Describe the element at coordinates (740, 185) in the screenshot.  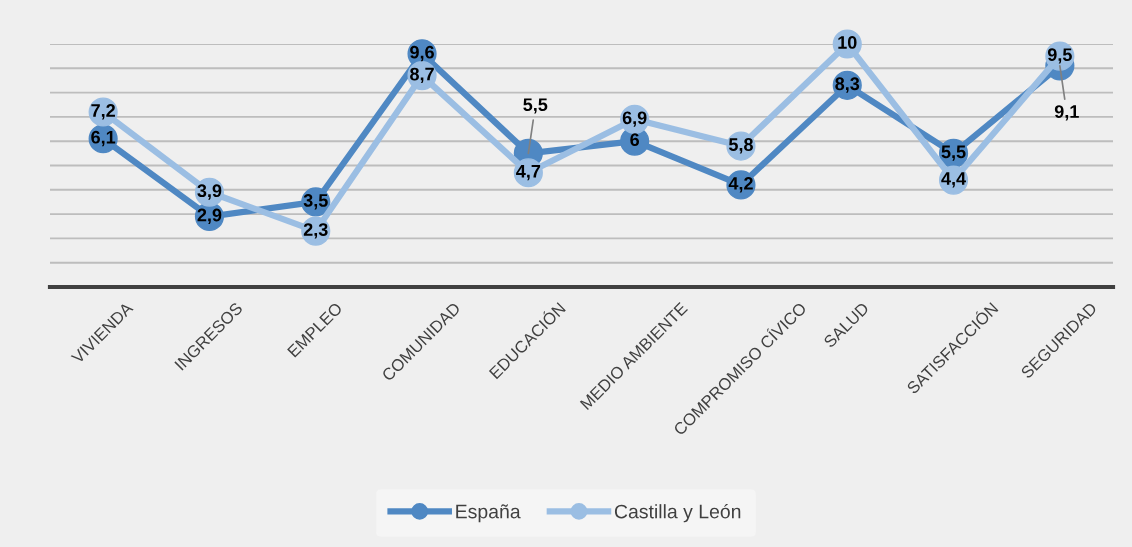
I see `data-label: 4,2` at that location.